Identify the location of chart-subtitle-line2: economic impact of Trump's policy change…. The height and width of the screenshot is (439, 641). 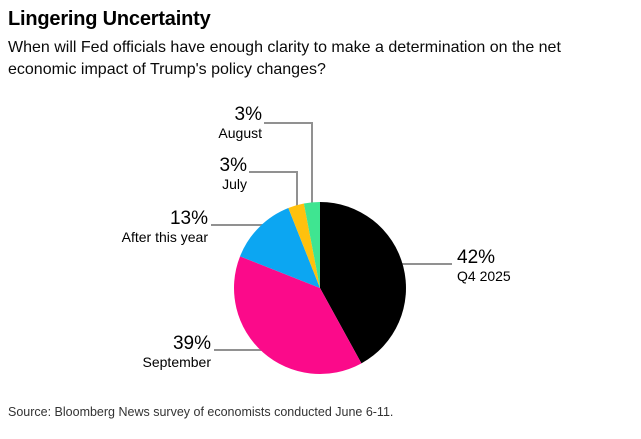
(167, 69).